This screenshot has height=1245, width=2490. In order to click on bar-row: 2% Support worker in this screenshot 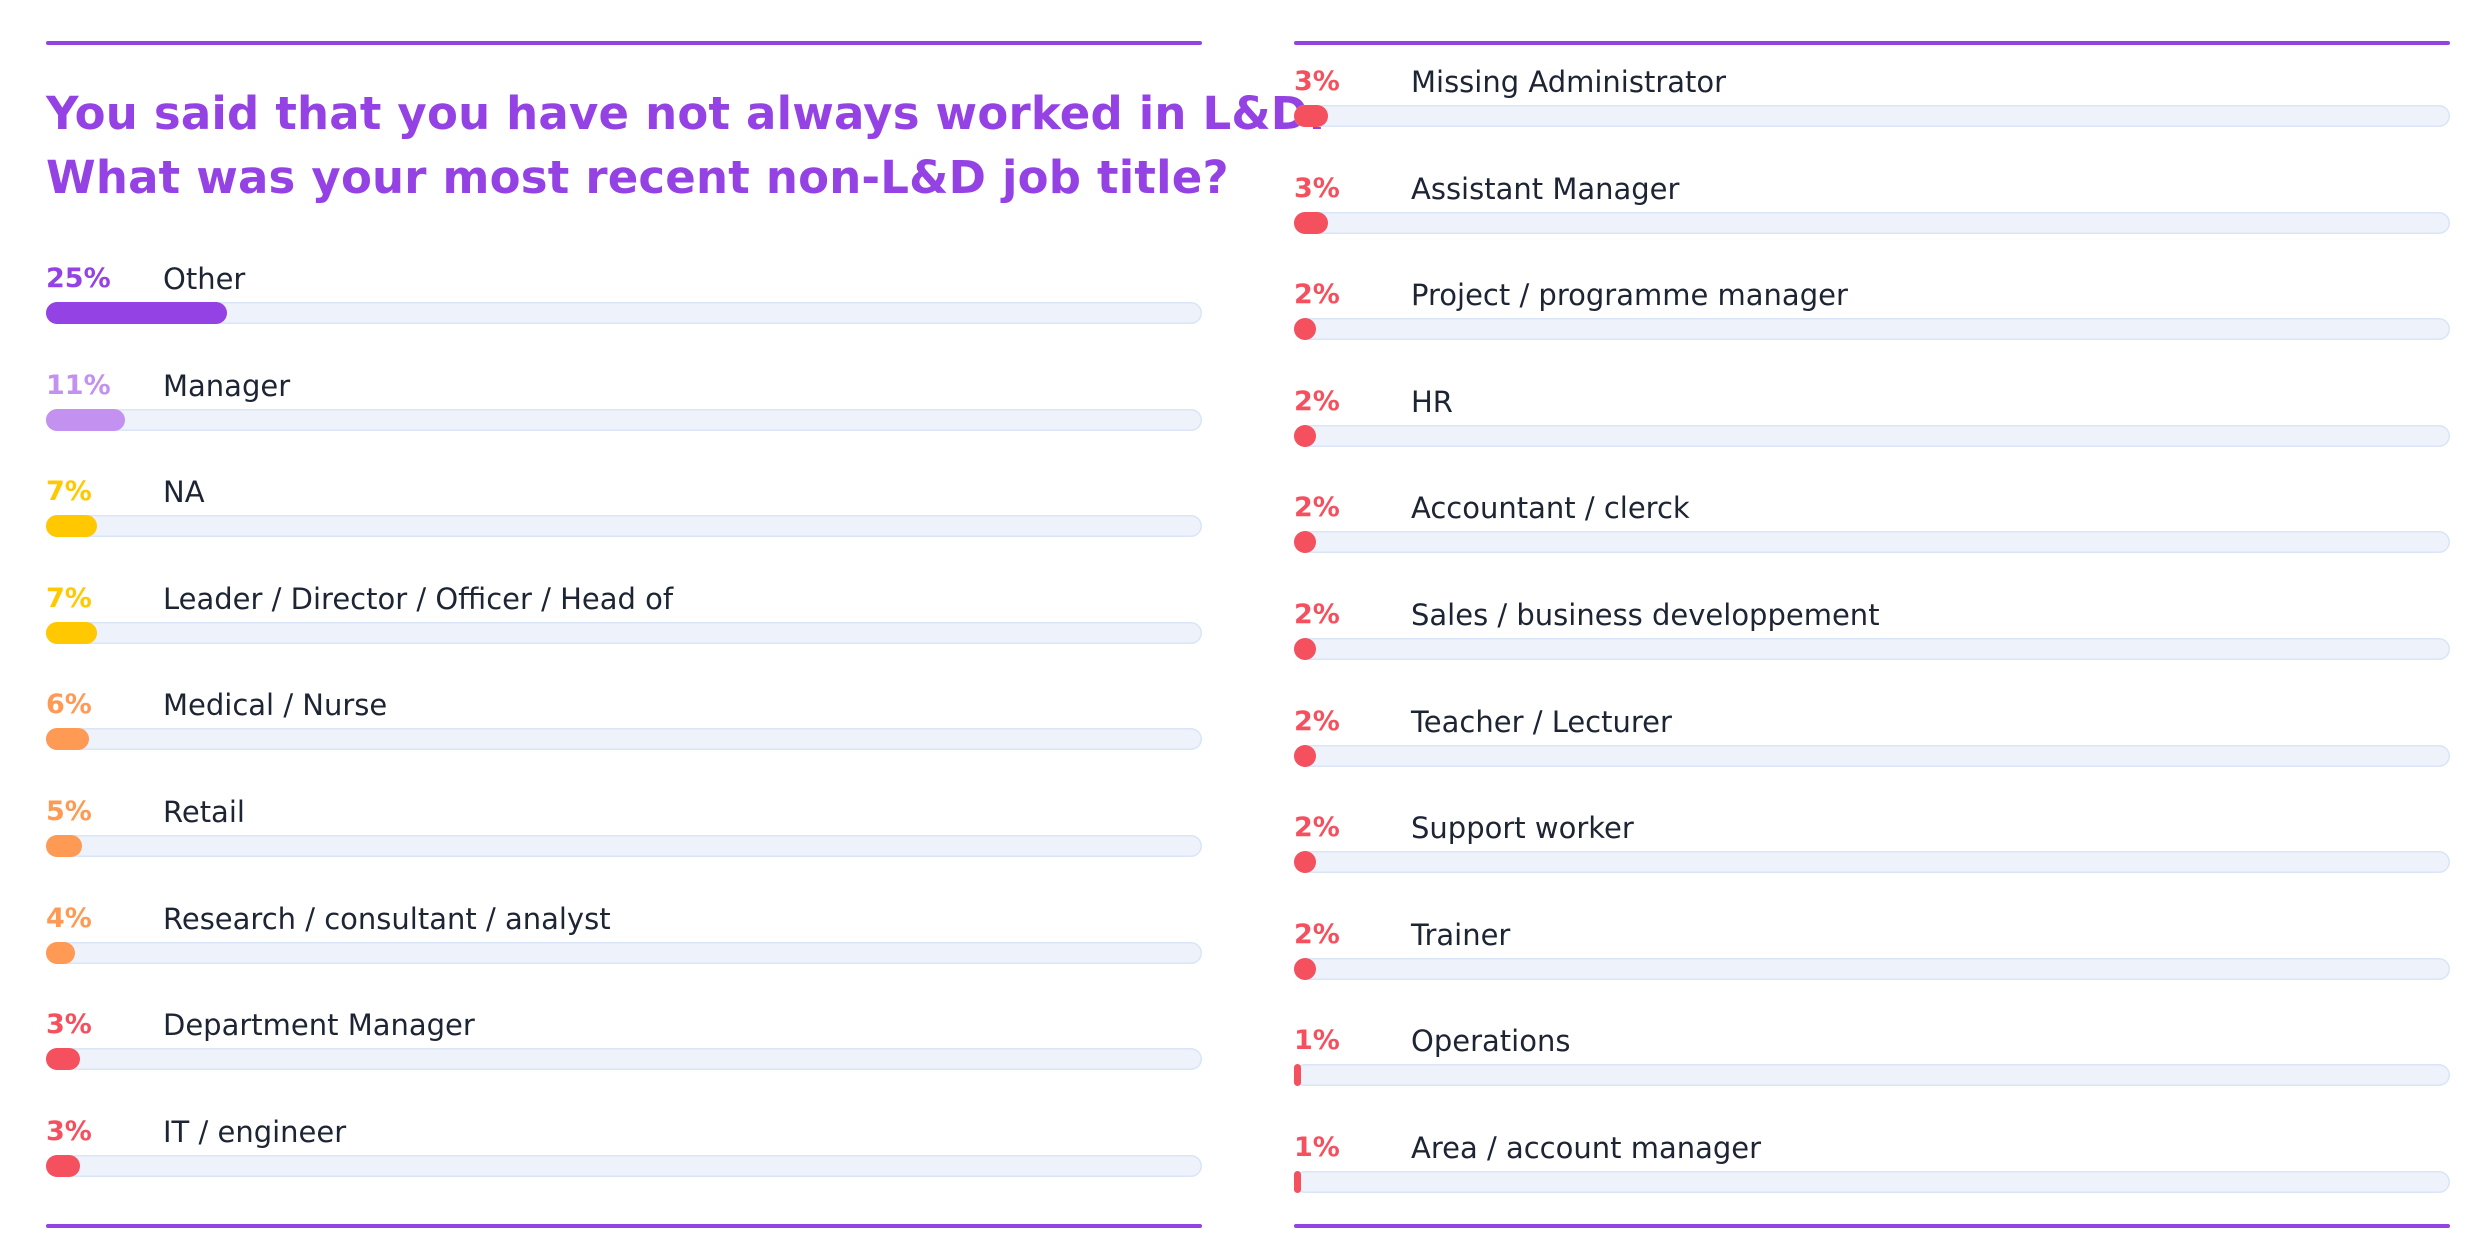, I will do `click(1872, 851)`.